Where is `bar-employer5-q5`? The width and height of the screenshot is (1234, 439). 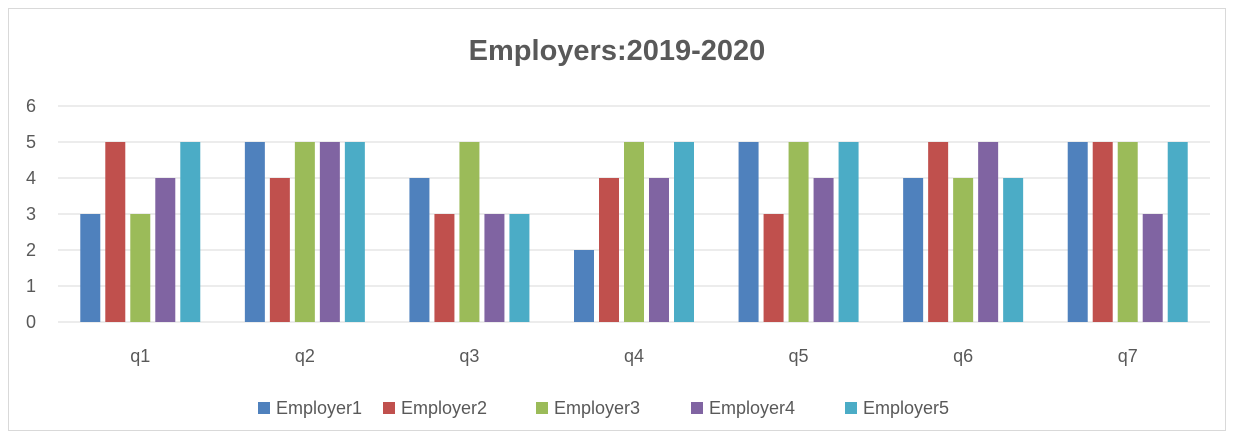
bar-employer5-q5 is located at coordinates (848, 232).